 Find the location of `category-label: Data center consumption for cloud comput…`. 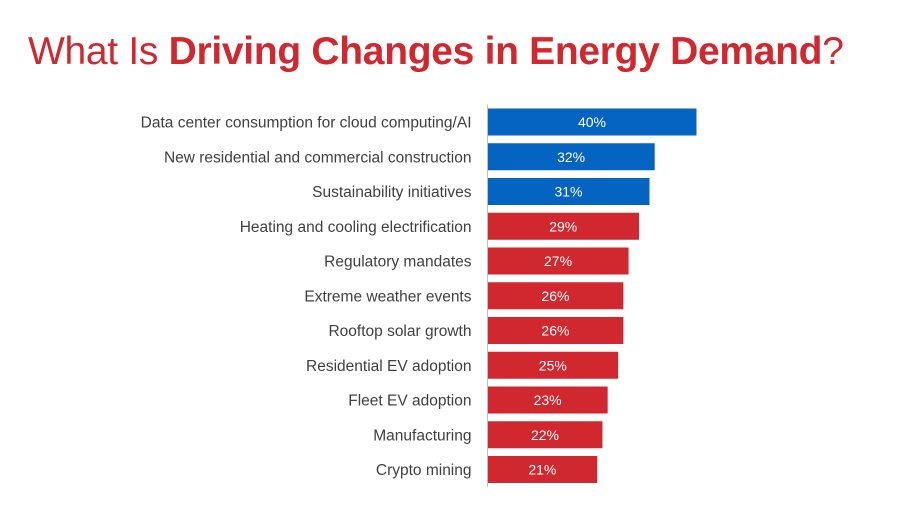

category-label: Data center consumption for cloud comput… is located at coordinates (306, 123).